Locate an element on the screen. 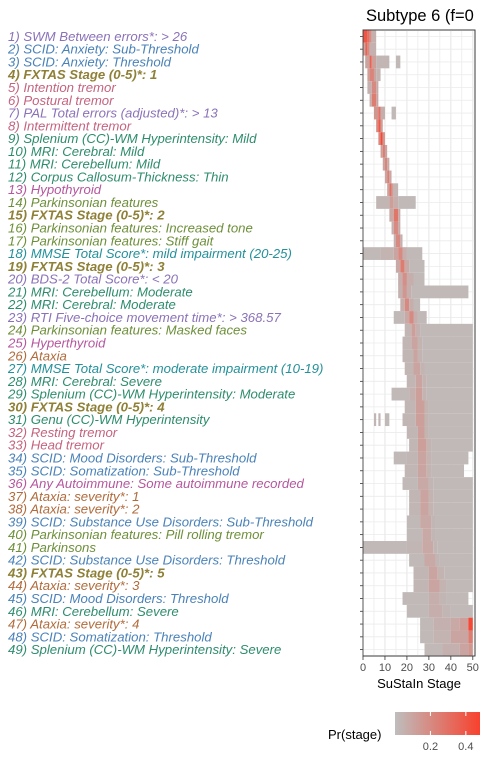 Image resolution: width=480 pixels, height=768 pixels. legend-tick-label: 0.4 is located at coordinates (465, 747).